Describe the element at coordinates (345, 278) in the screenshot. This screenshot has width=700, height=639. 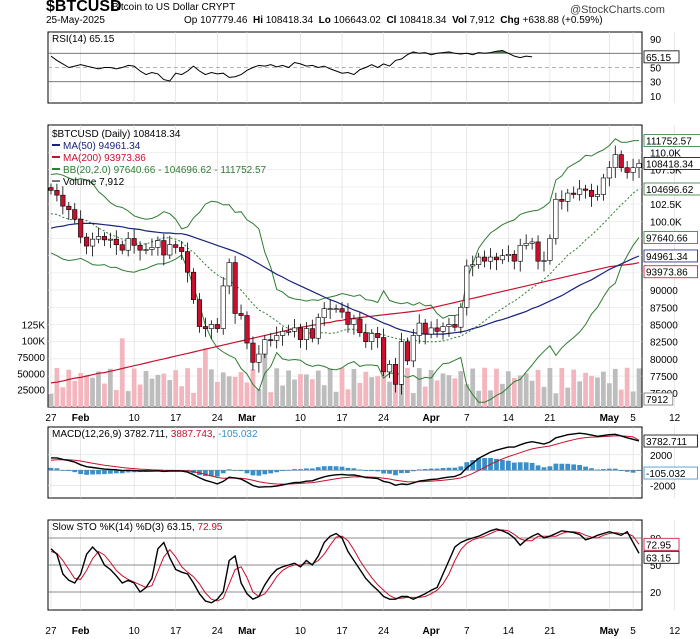
I see `ma50-line` at that location.